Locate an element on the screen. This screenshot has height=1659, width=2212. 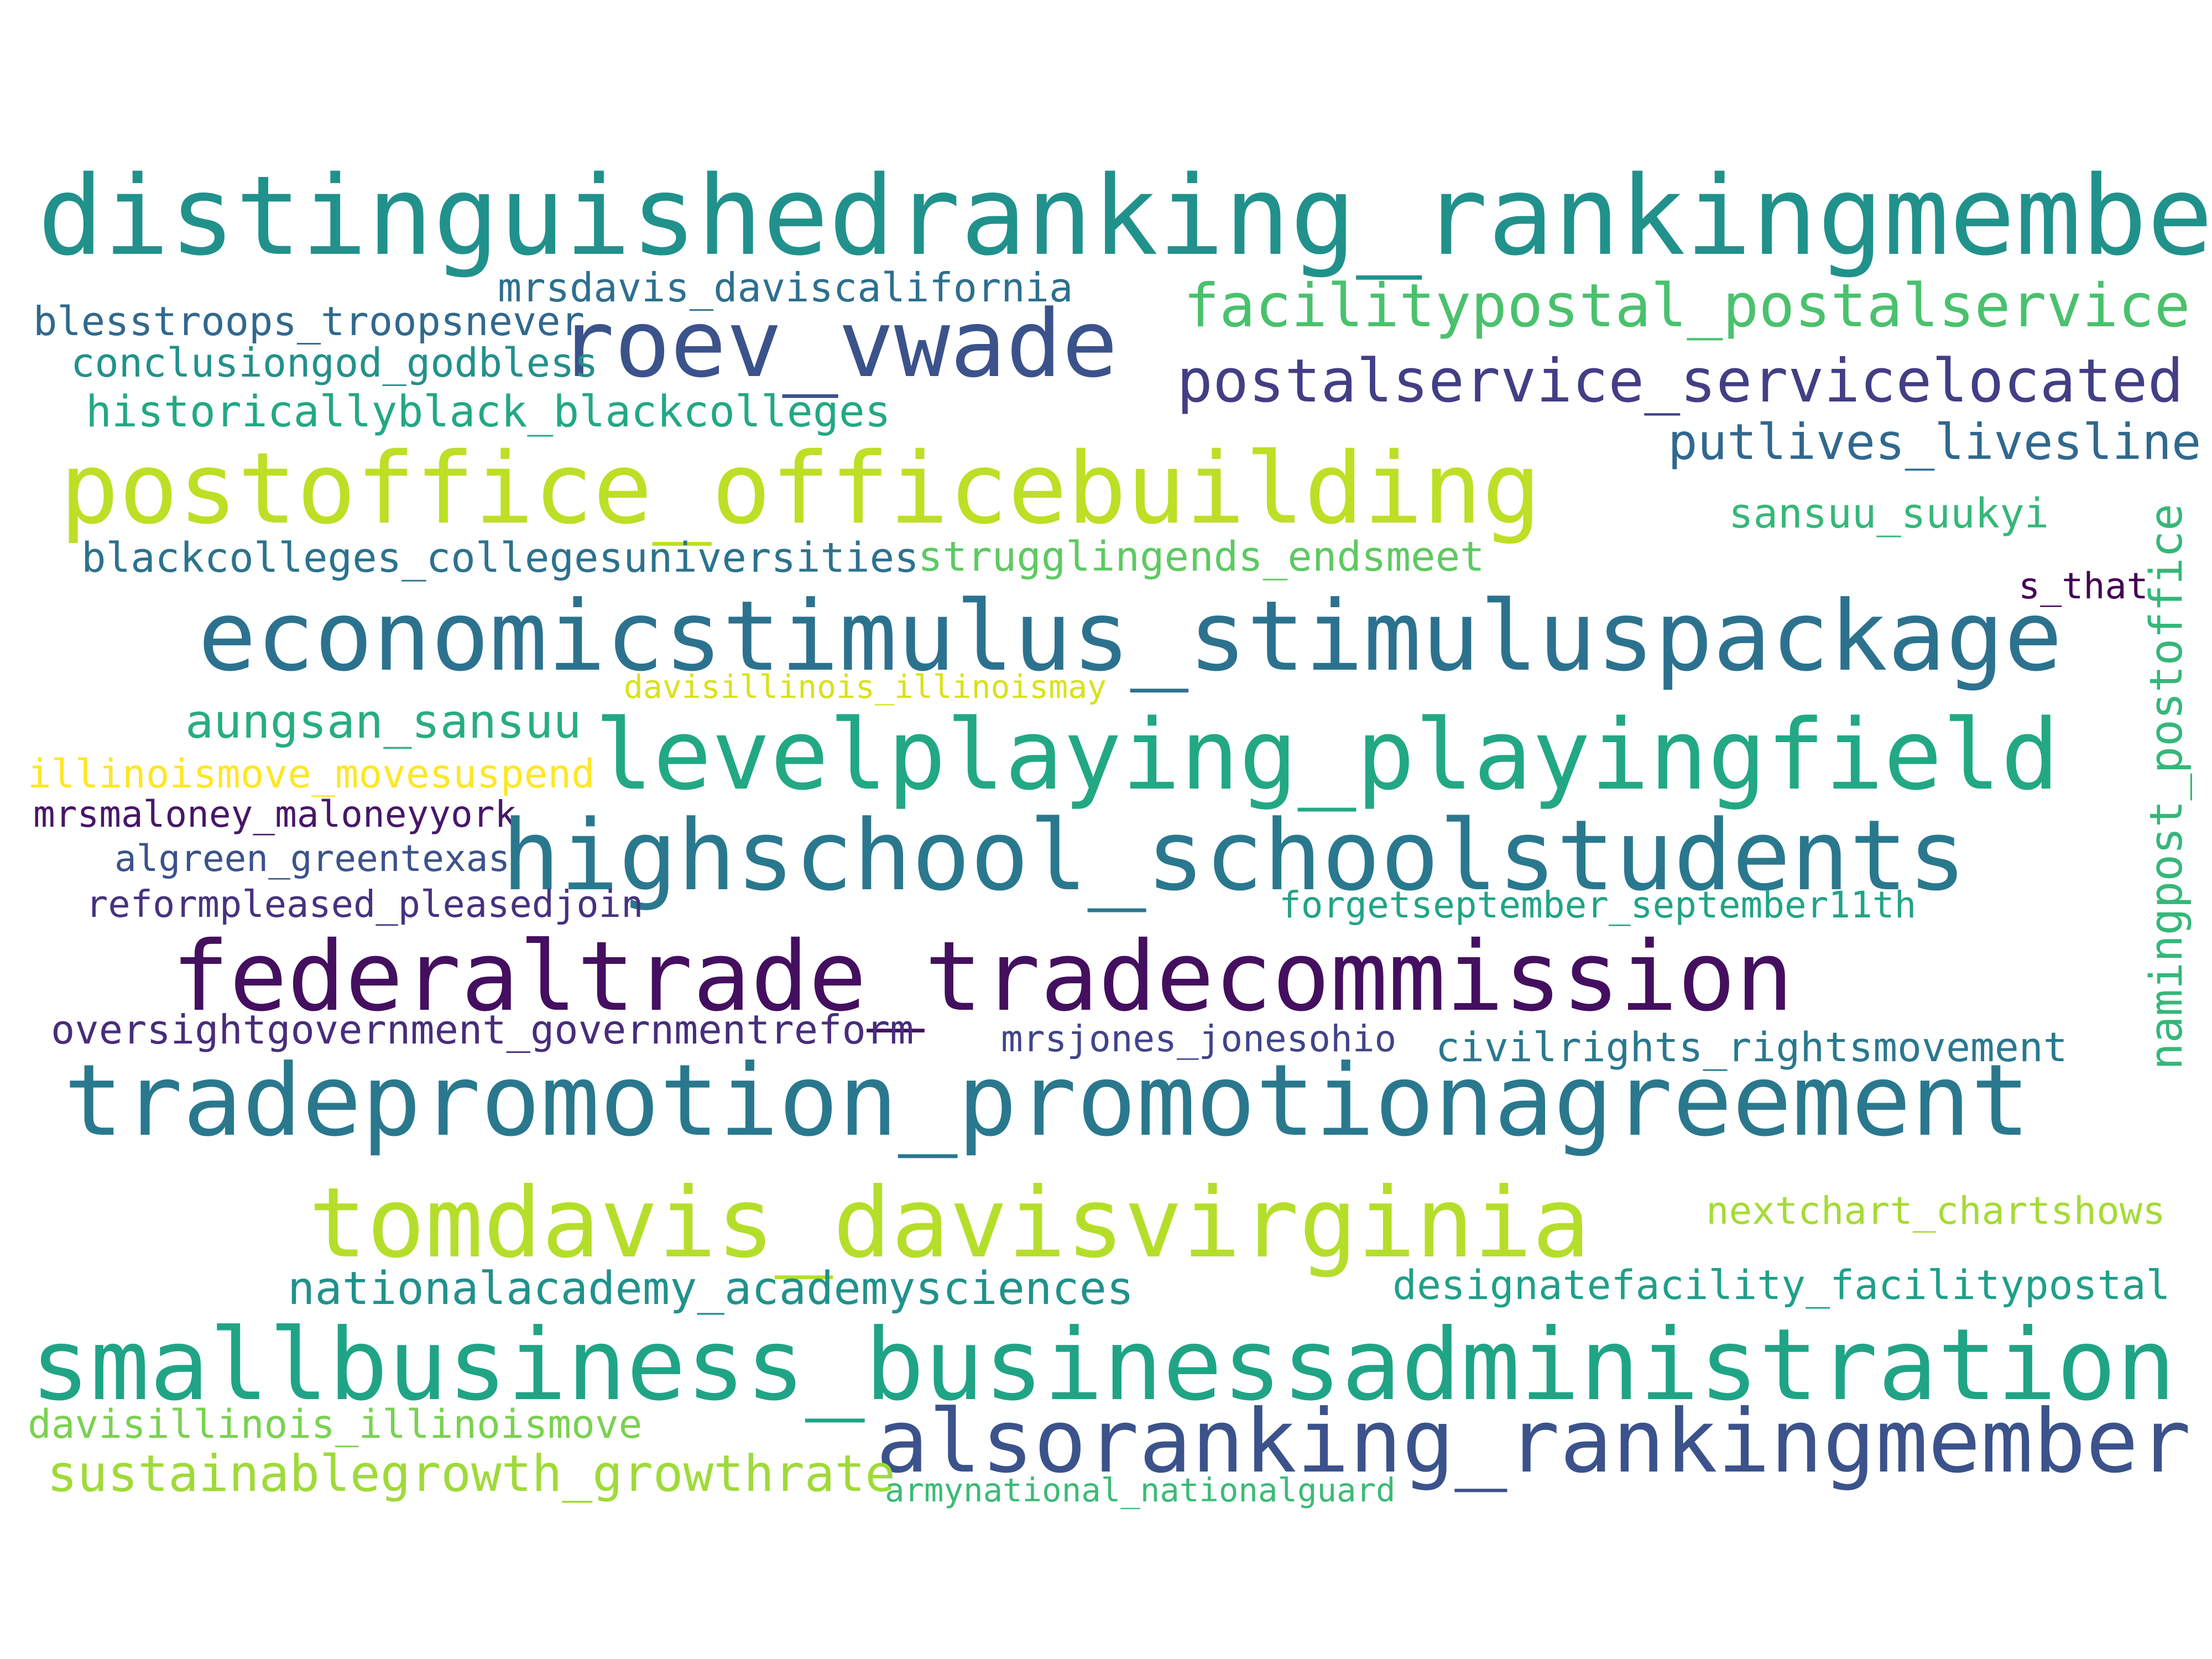
word: smallbusiness_businessadministration is located at coordinates (1103, 1365).